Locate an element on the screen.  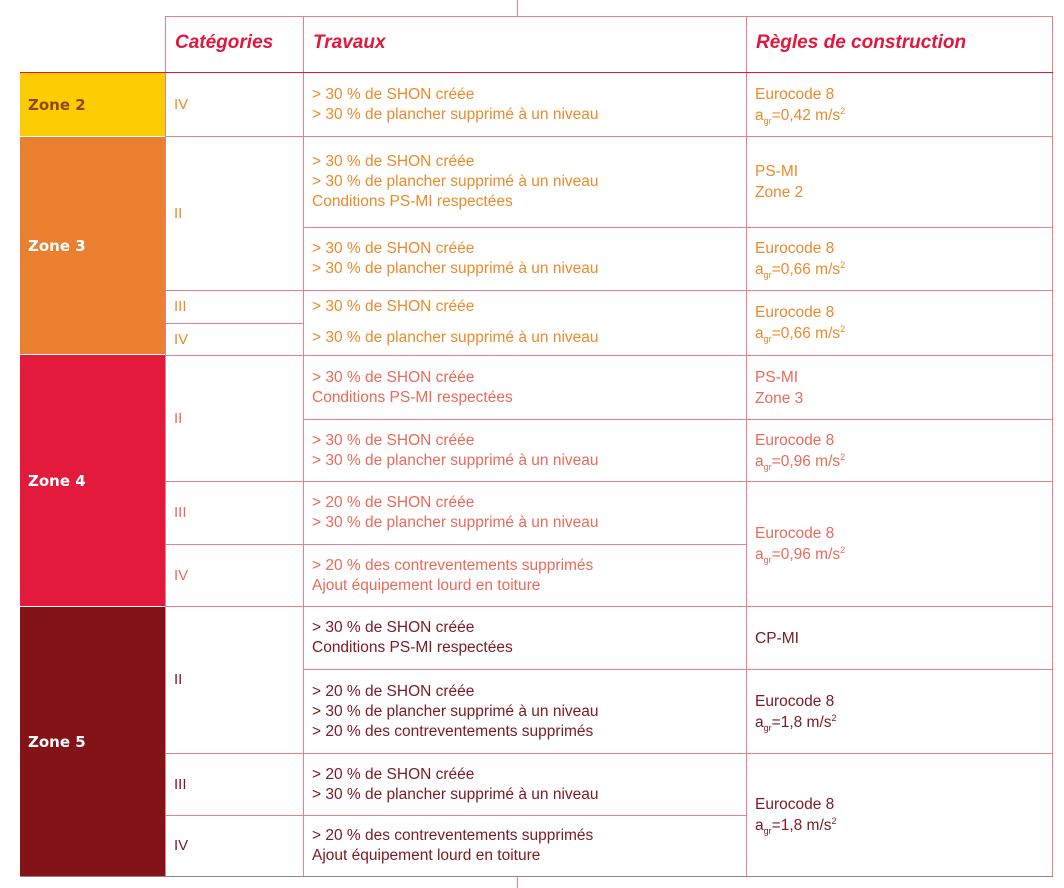
zone-2-label: Zone 2 is located at coordinates (92, 104).